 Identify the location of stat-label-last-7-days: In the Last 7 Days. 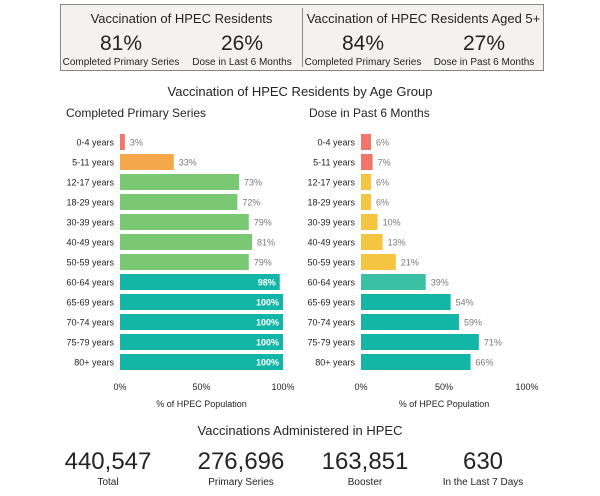
(483, 482).